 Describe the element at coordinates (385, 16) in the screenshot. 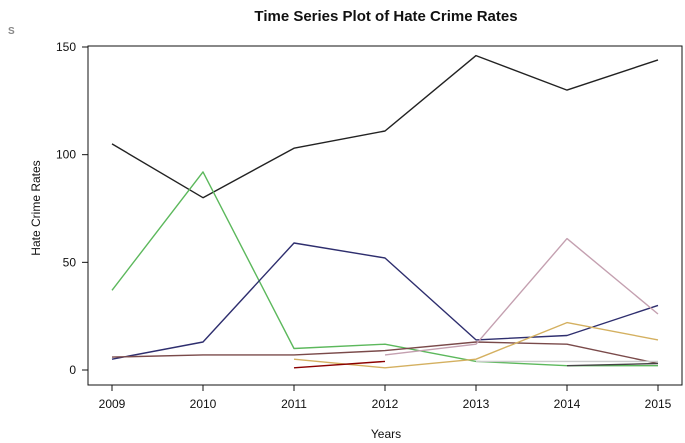

I see `chart-title: Time Series Plot of Hate Crime Rates` at that location.